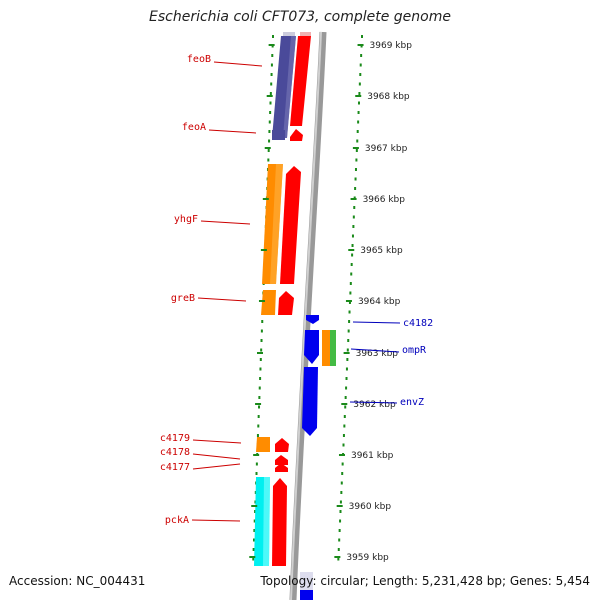 This screenshot has width=600, height=600. I want to click on gene-label-feoA: feoA, so click(194, 127).